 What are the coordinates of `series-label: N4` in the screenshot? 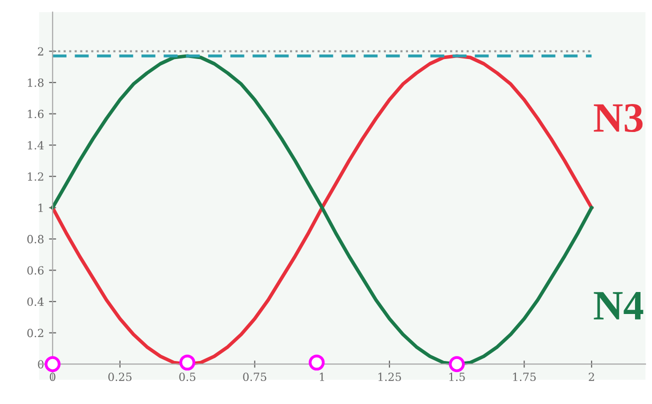 It's located at (619, 306).